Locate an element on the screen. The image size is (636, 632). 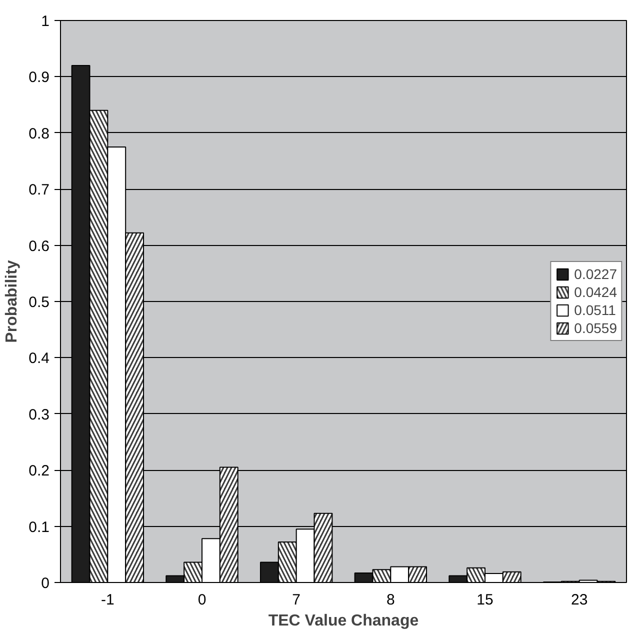
legend-label: 0.0511 is located at coordinates (595, 310).